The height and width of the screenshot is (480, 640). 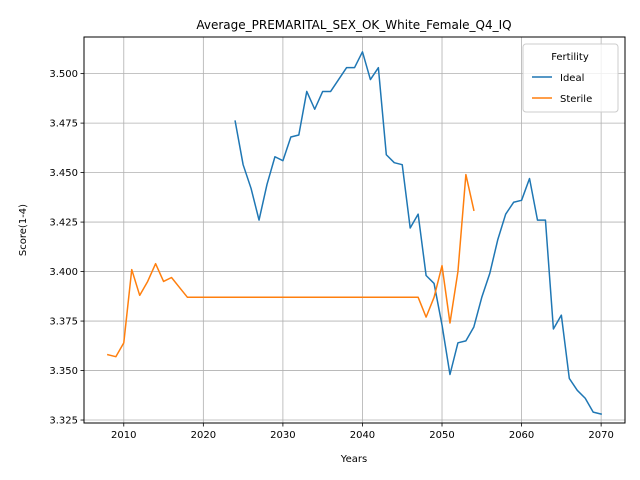 I want to click on legend-title: Fertility, so click(x=570, y=57).